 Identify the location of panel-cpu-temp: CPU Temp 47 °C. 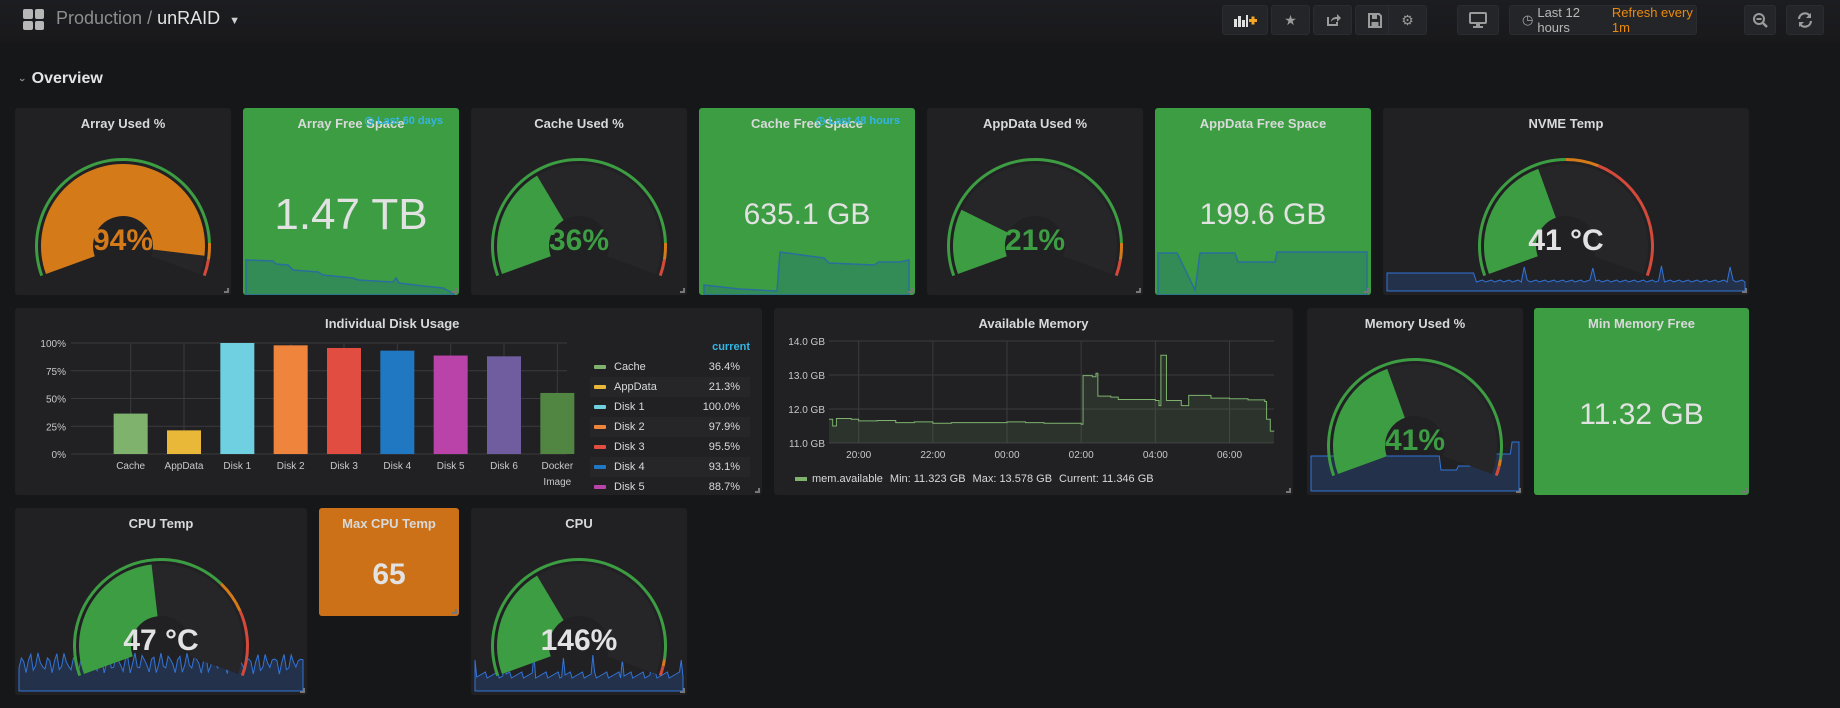
(161, 601).